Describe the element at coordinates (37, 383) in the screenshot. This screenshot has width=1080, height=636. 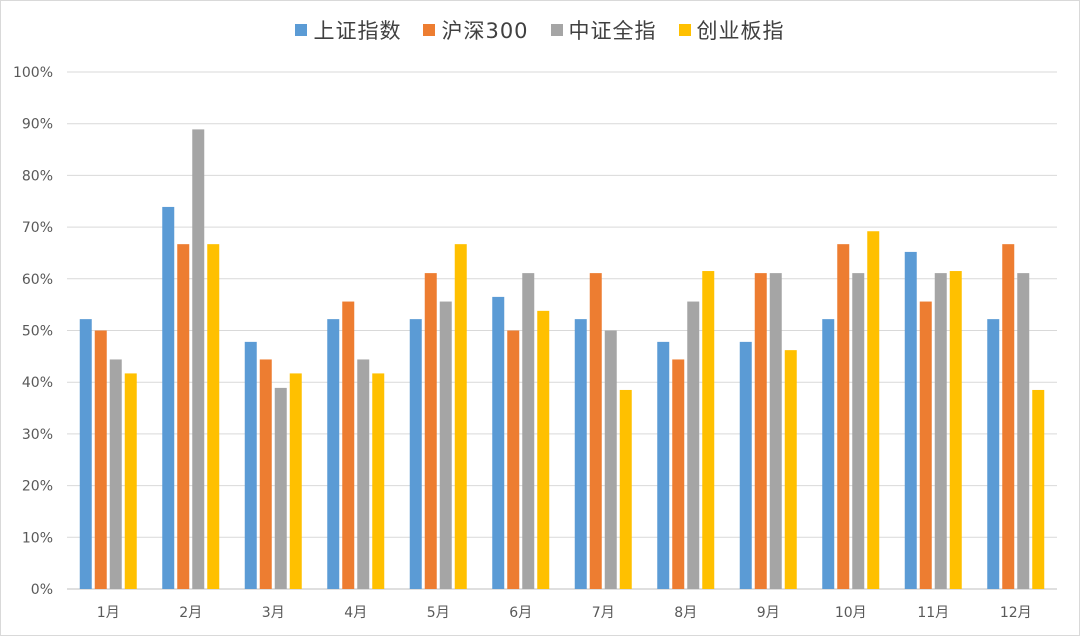
I see `y-tick-label: 40%` at that location.